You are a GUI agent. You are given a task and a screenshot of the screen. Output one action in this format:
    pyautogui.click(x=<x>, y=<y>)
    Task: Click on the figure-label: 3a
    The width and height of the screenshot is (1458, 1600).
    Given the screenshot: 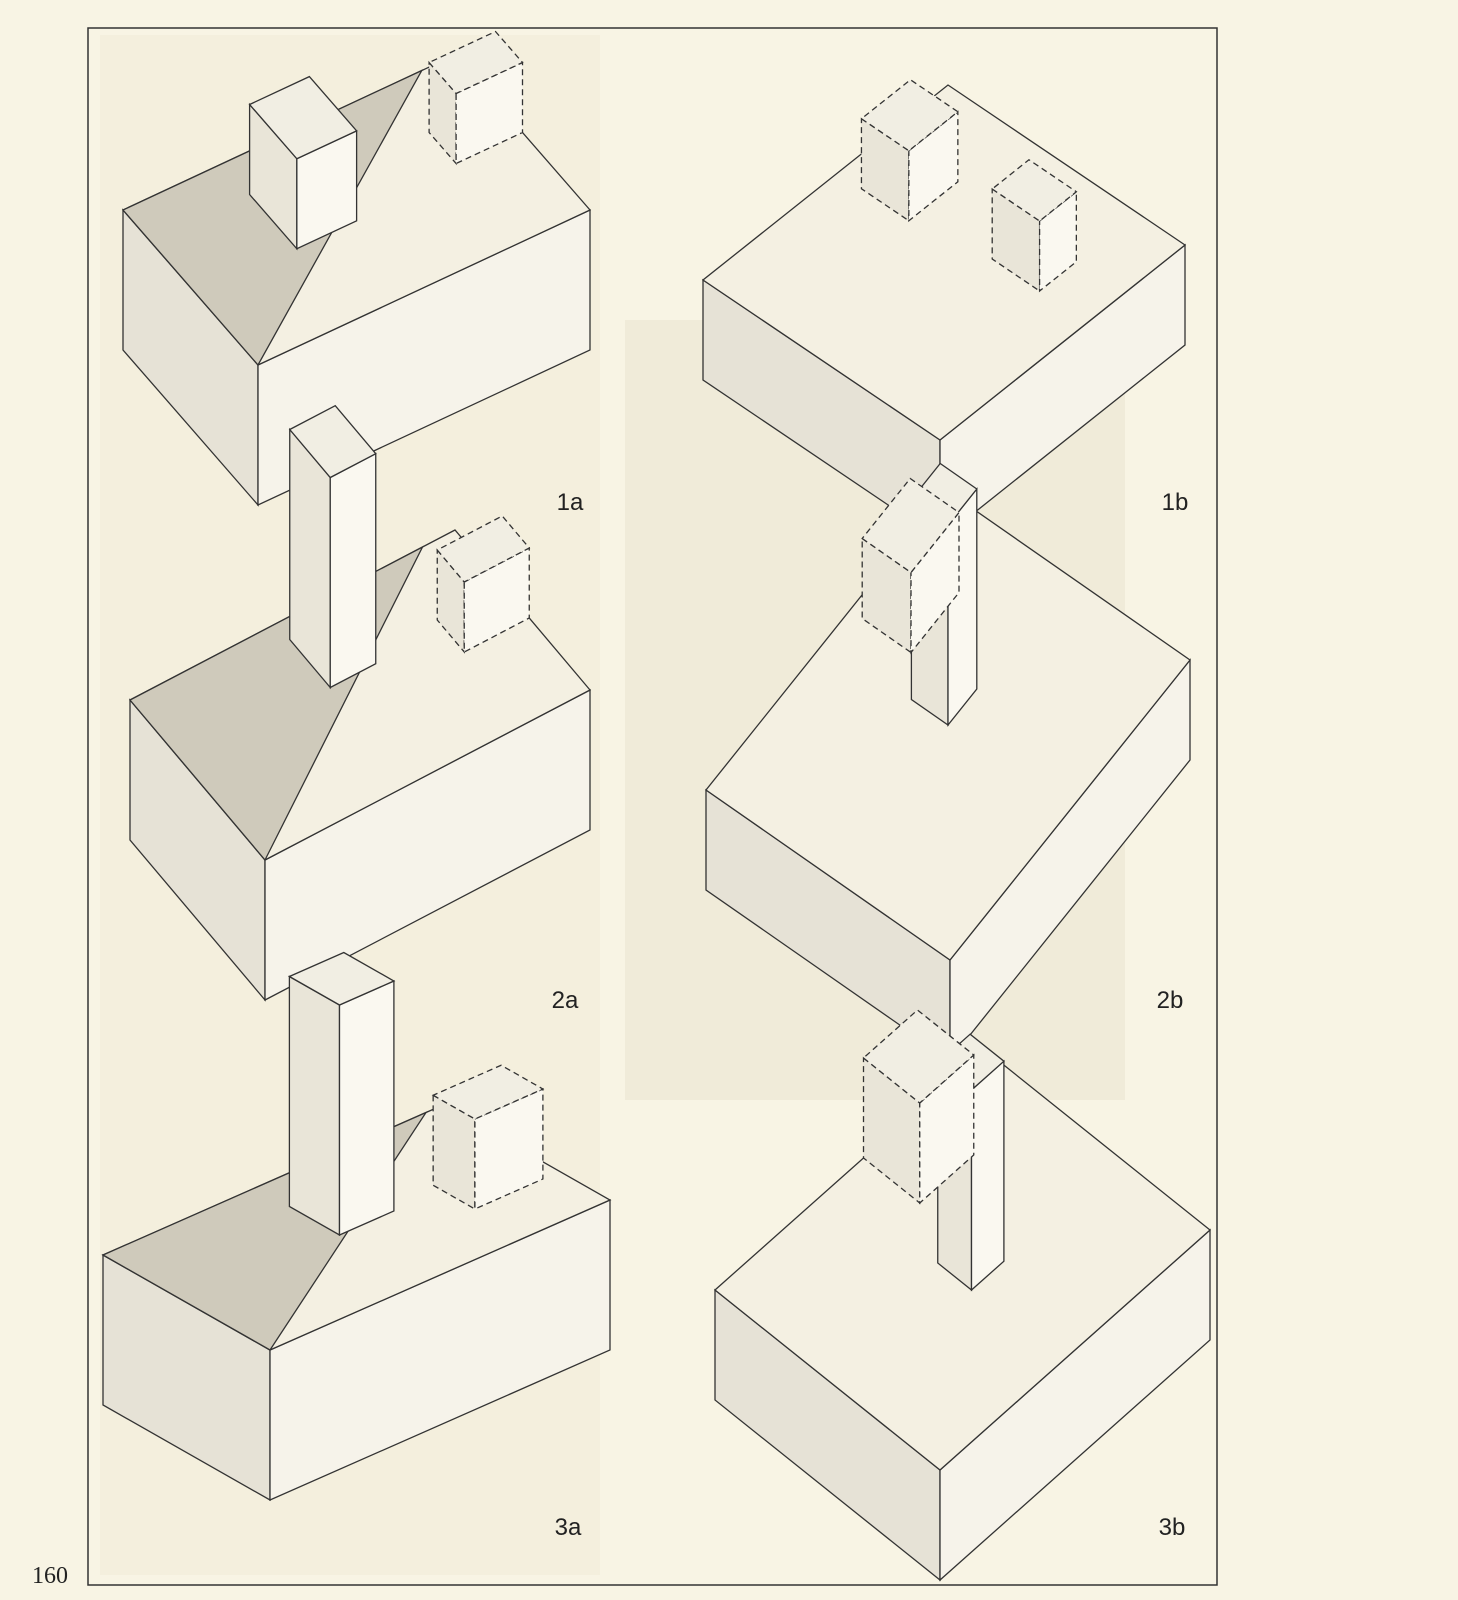 What is the action you would take?
    pyautogui.click(x=568, y=1527)
    